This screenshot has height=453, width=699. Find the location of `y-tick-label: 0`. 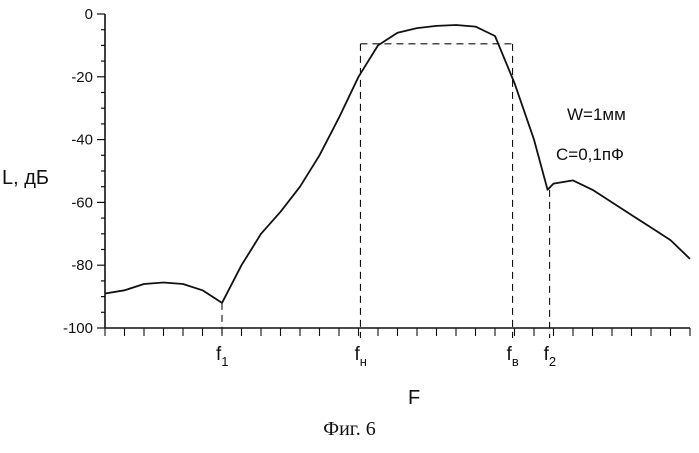

y-tick-label: 0 is located at coordinates (89, 14).